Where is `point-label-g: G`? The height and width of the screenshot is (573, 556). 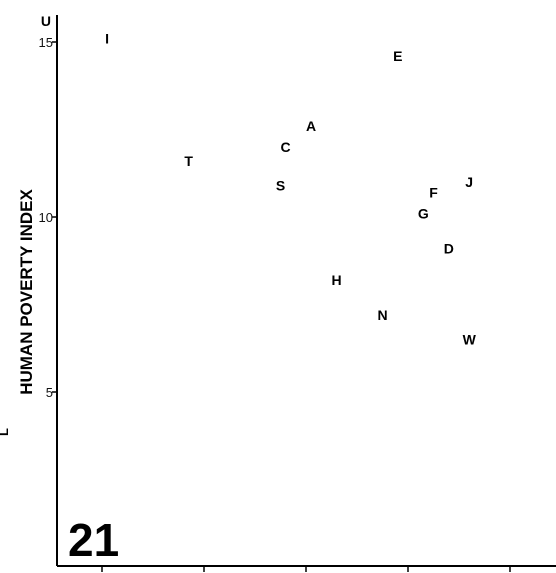 point-label-g: G is located at coordinates (423, 214).